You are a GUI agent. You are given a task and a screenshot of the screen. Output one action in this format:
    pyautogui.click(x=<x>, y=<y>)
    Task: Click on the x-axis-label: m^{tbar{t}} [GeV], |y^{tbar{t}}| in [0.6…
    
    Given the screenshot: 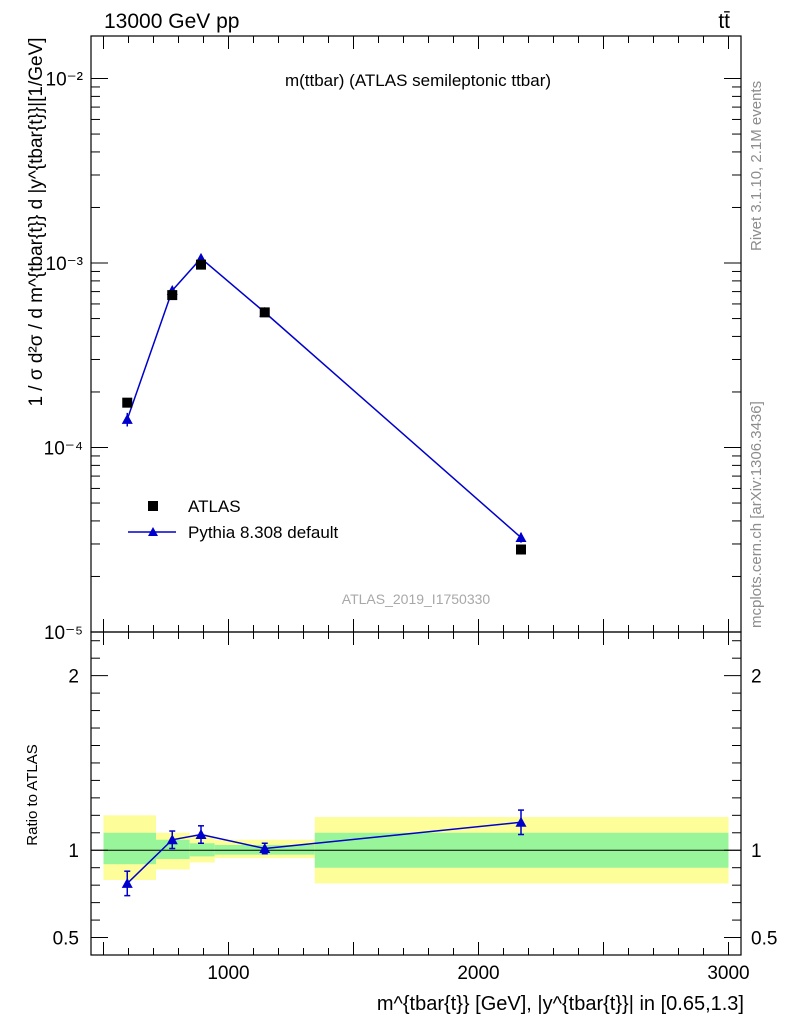 What is the action you would take?
    pyautogui.click(x=560, y=1004)
    